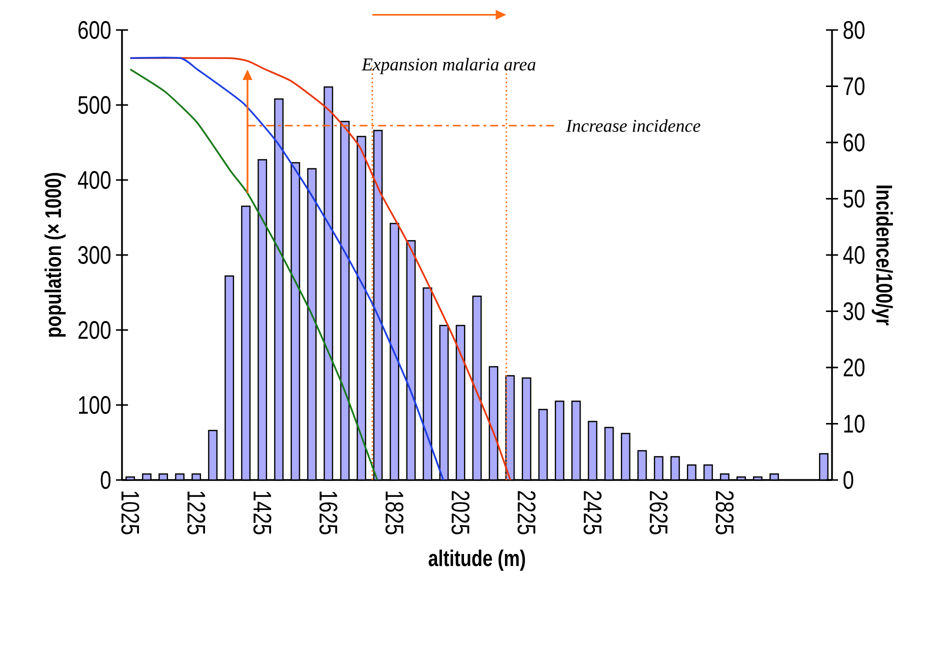  Describe the element at coordinates (882, 256) in the screenshot. I see `y2-axis-title: Incidence/100/yr` at that location.